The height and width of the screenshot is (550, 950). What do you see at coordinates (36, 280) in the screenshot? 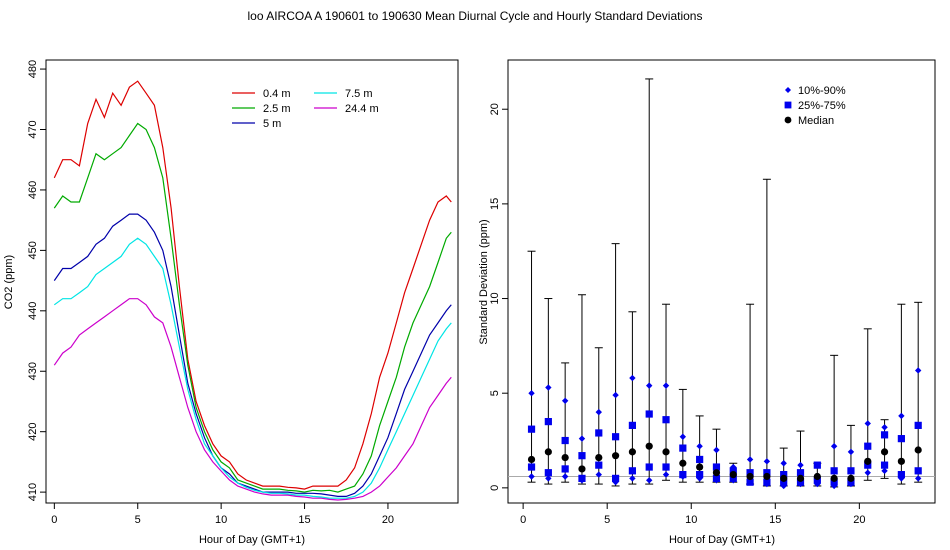
I see `left-y-axis: 410 420 430 440 450 460 470 480` at bounding box center [36, 280].